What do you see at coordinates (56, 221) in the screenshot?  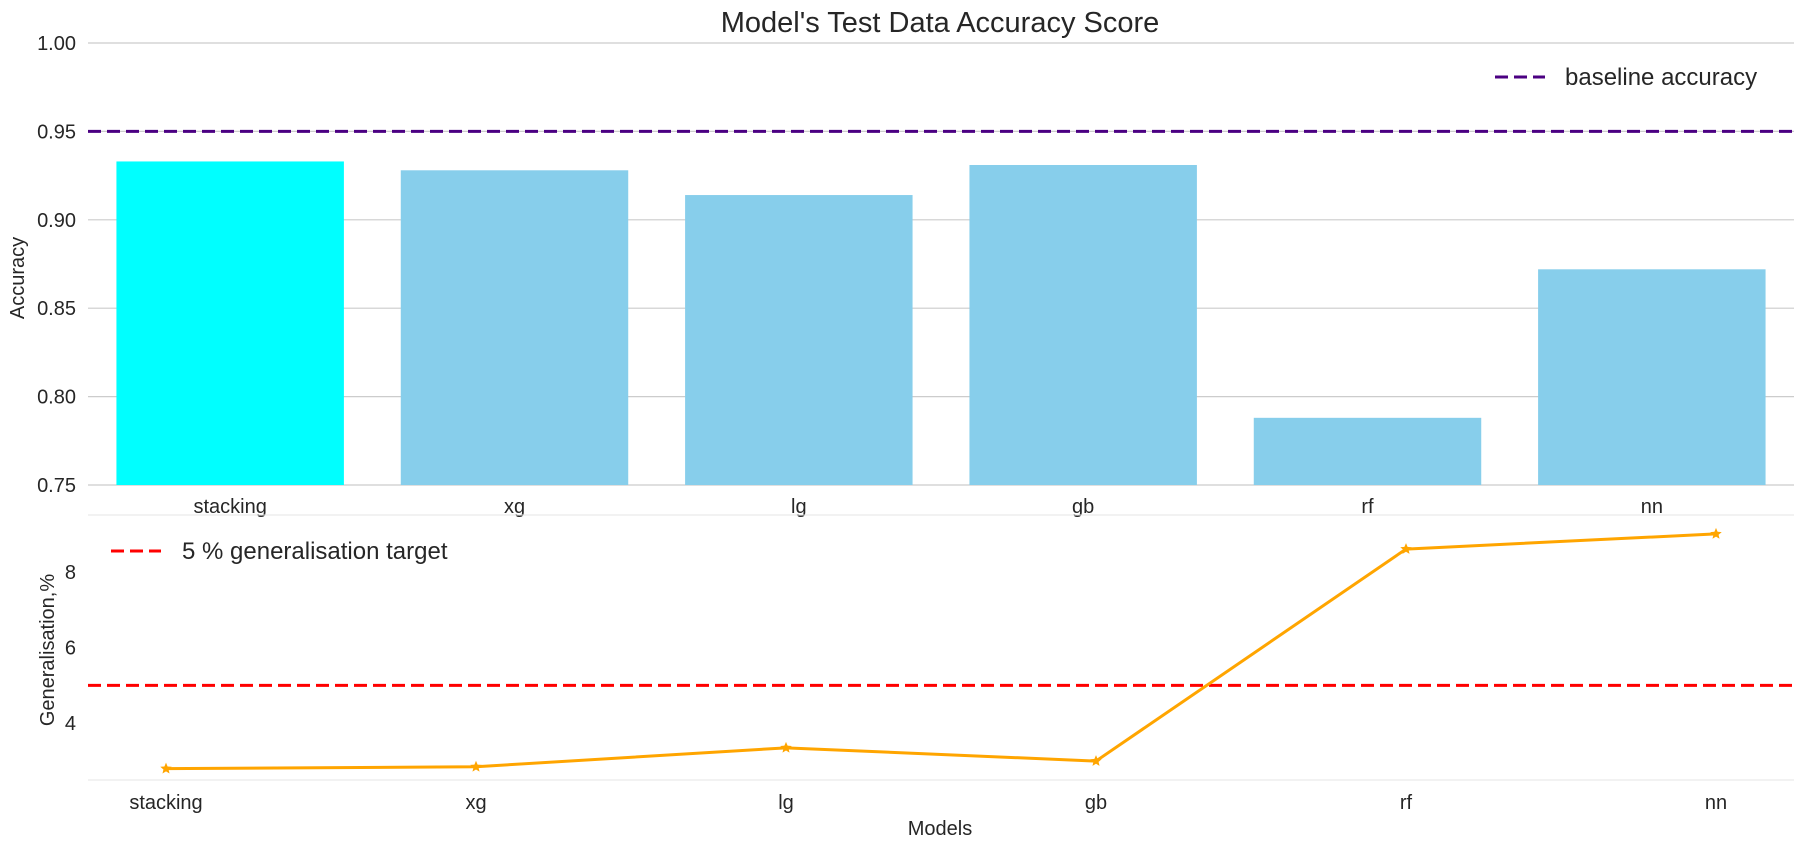 I see `top-y-tick: 0.90` at bounding box center [56, 221].